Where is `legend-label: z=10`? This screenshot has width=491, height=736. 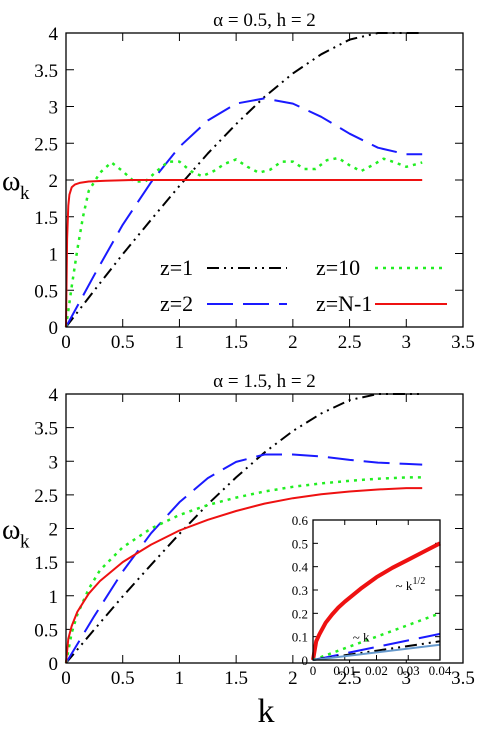
legend-label: z=10 is located at coordinates (338, 267).